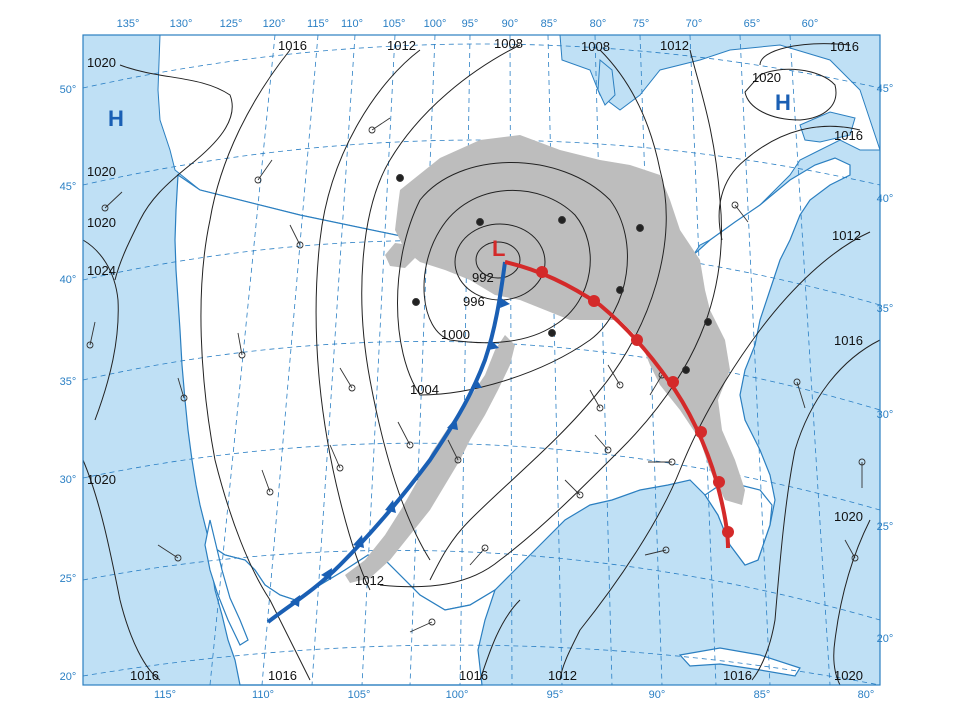 The width and height of the screenshot is (960, 725). What do you see at coordinates (231, 24) in the screenshot?
I see `top_longitudes-label: 125°` at bounding box center [231, 24].